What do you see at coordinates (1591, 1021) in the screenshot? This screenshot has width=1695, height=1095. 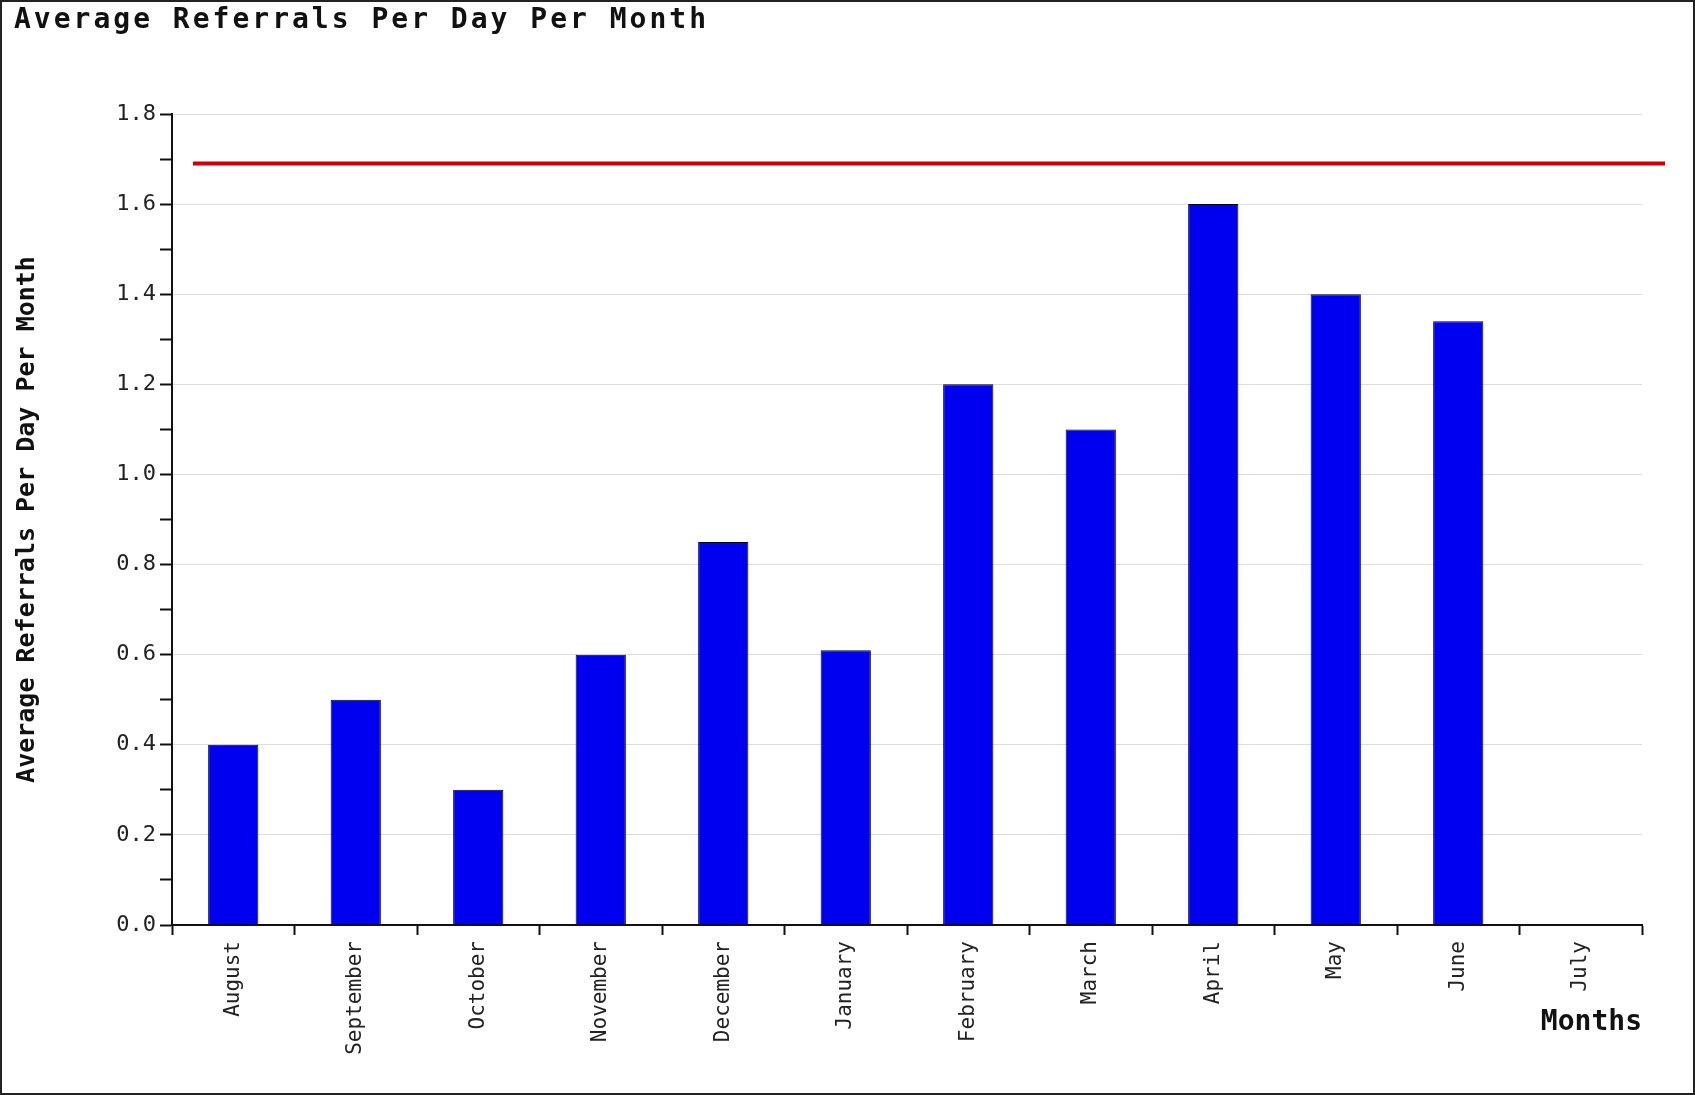 I see `x-axis-title: Months` at bounding box center [1591, 1021].